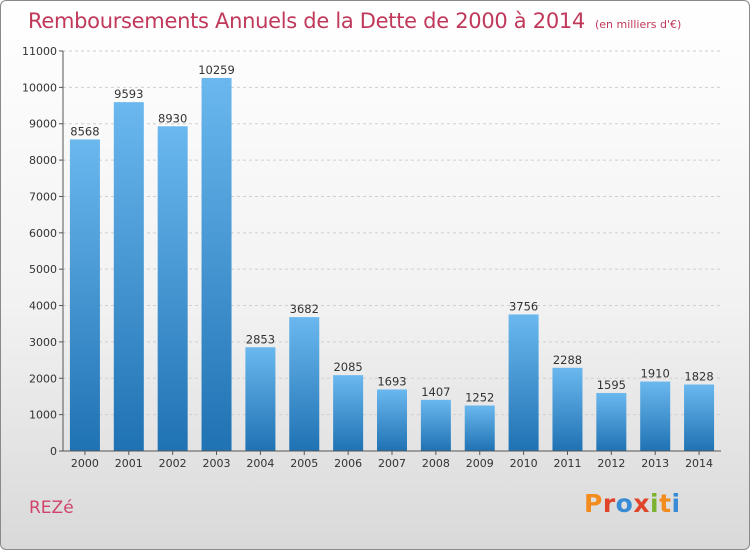  Describe the element at coordinates (392, 420) in the screenshot. I see `bar-2007` at that location.